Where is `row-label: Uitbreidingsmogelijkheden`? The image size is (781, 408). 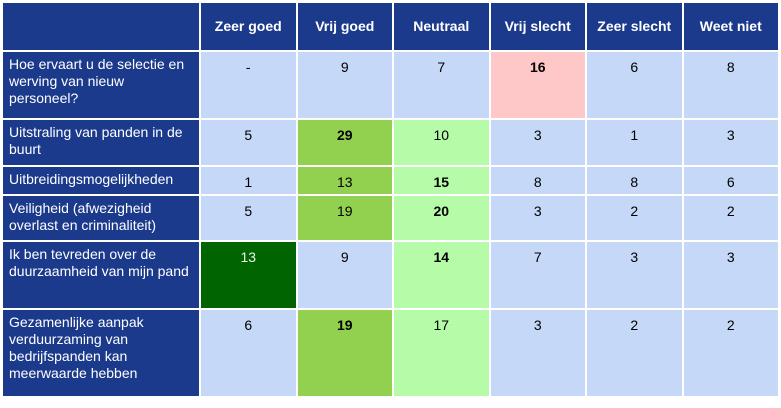 row-label: Uitbreidingsmogelijkheden is located at coordinates (101, 180).